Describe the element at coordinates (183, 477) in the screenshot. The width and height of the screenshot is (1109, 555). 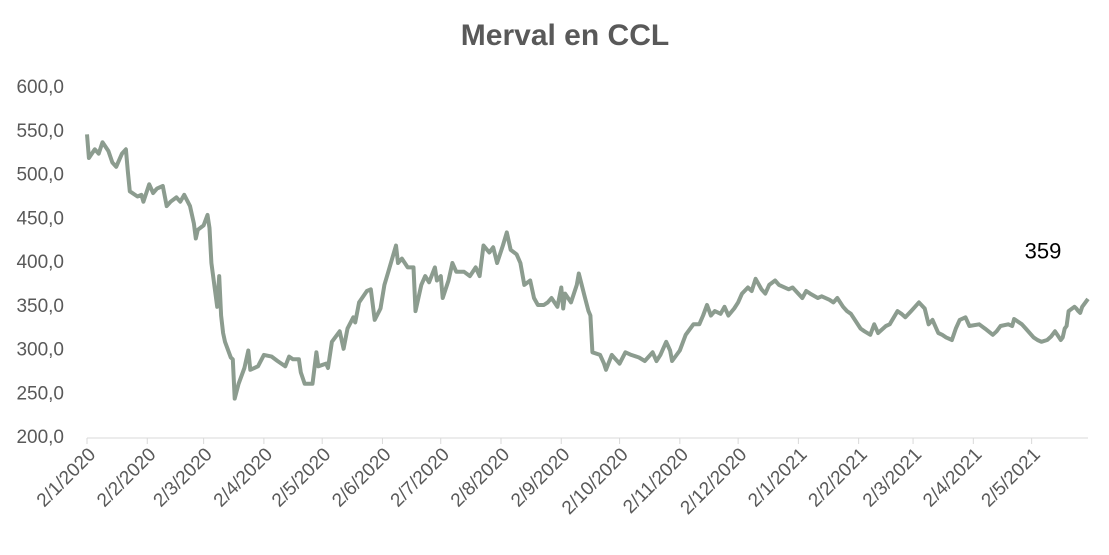
I see `x-tick-label: 2/3/2020` at that location.